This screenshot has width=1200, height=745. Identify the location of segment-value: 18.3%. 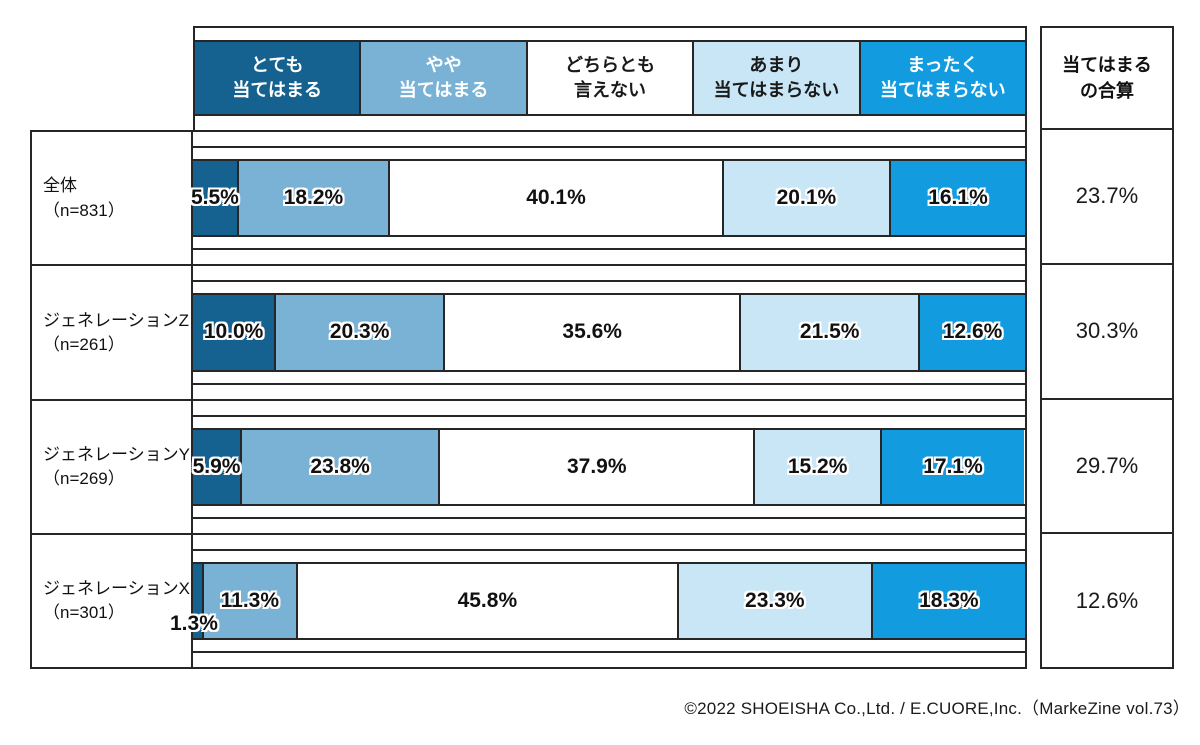
(949, 600).